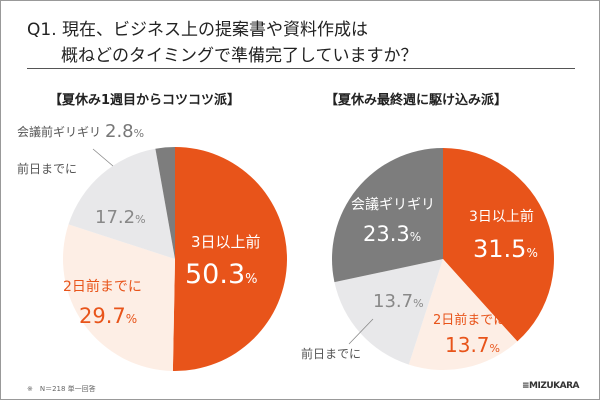 The width and height of the screenshot is (600, 401). What do you see at coordinates (47, 168) in the screenshot?
I see `label-left-cat2: 前日までに` at bounding box center [47, 168].